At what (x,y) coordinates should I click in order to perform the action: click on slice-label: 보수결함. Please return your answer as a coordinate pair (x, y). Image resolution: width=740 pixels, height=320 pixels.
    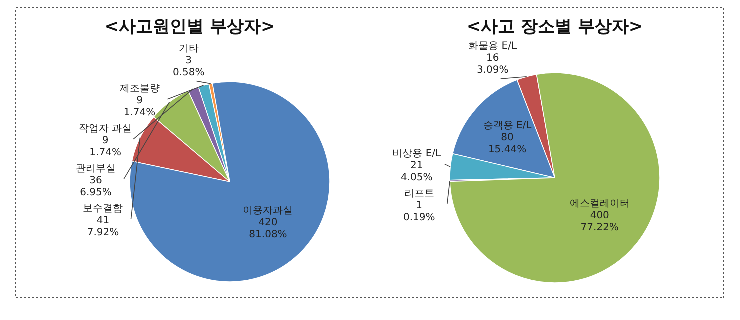
    Looking at the image, I should click on (103, 208).